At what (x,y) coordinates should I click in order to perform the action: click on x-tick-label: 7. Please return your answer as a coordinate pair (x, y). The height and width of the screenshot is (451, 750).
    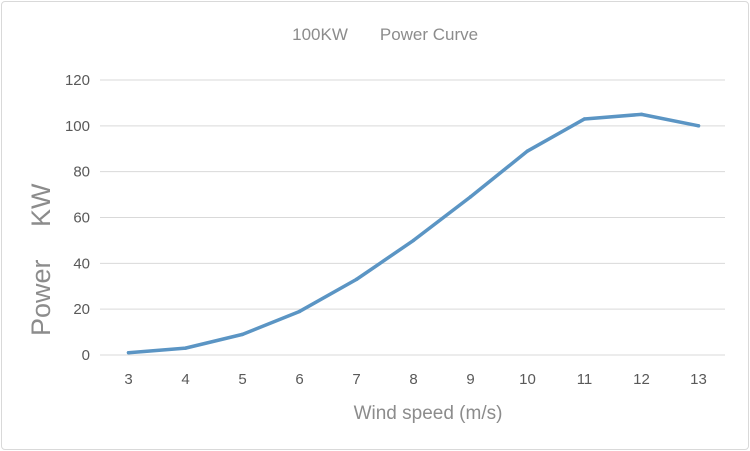
    Looking at the image, I should click on (356, 379).